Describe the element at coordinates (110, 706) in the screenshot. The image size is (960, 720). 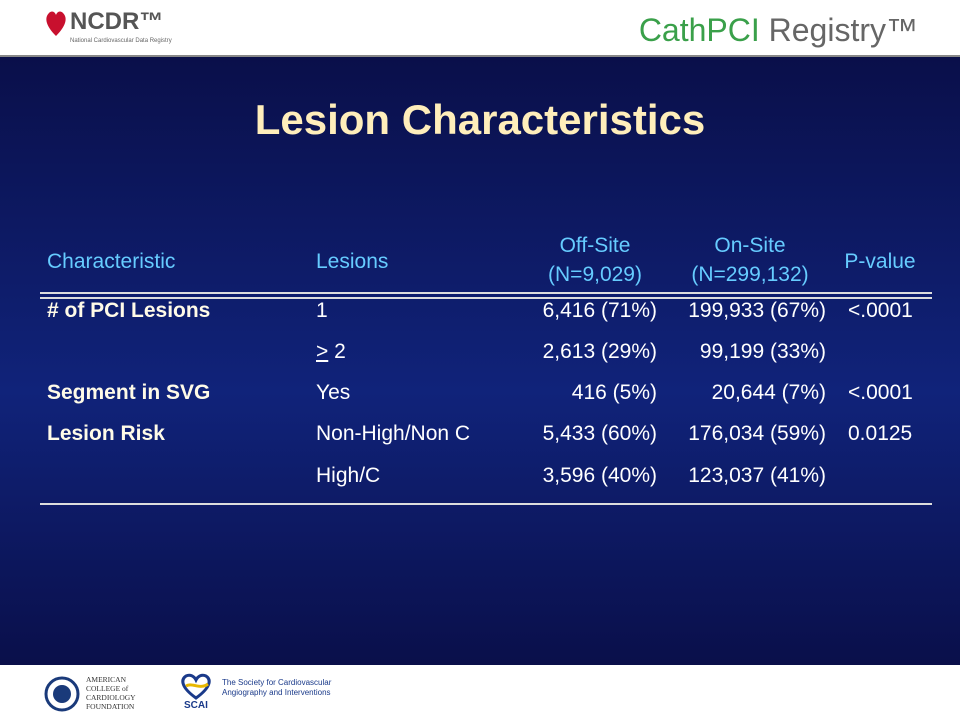
I see `logo-line: FOUNDATION` at that location.